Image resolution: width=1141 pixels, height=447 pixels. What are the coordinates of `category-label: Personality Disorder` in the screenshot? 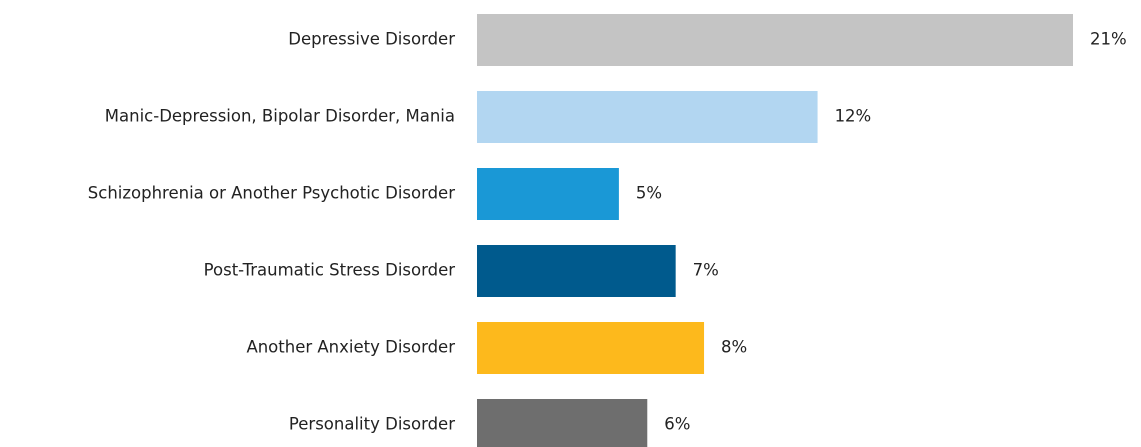 It's located at (372, 424).